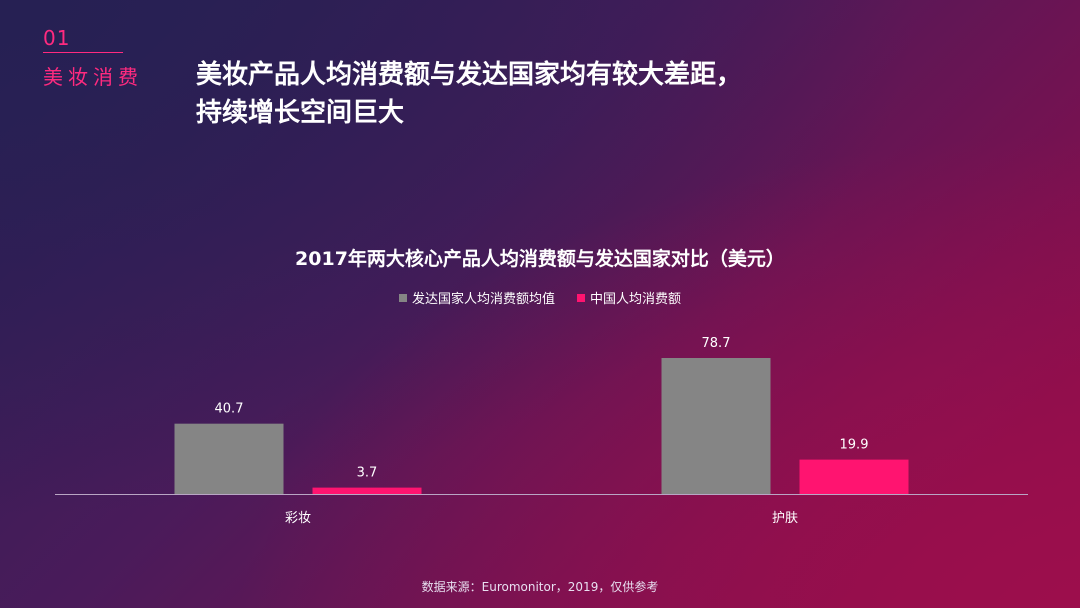 Image resolution: width=1080 pixels, height=608 pixels. I want to click on legend-label-developed: 发达国家人均消费额均值, so click(483, 299).